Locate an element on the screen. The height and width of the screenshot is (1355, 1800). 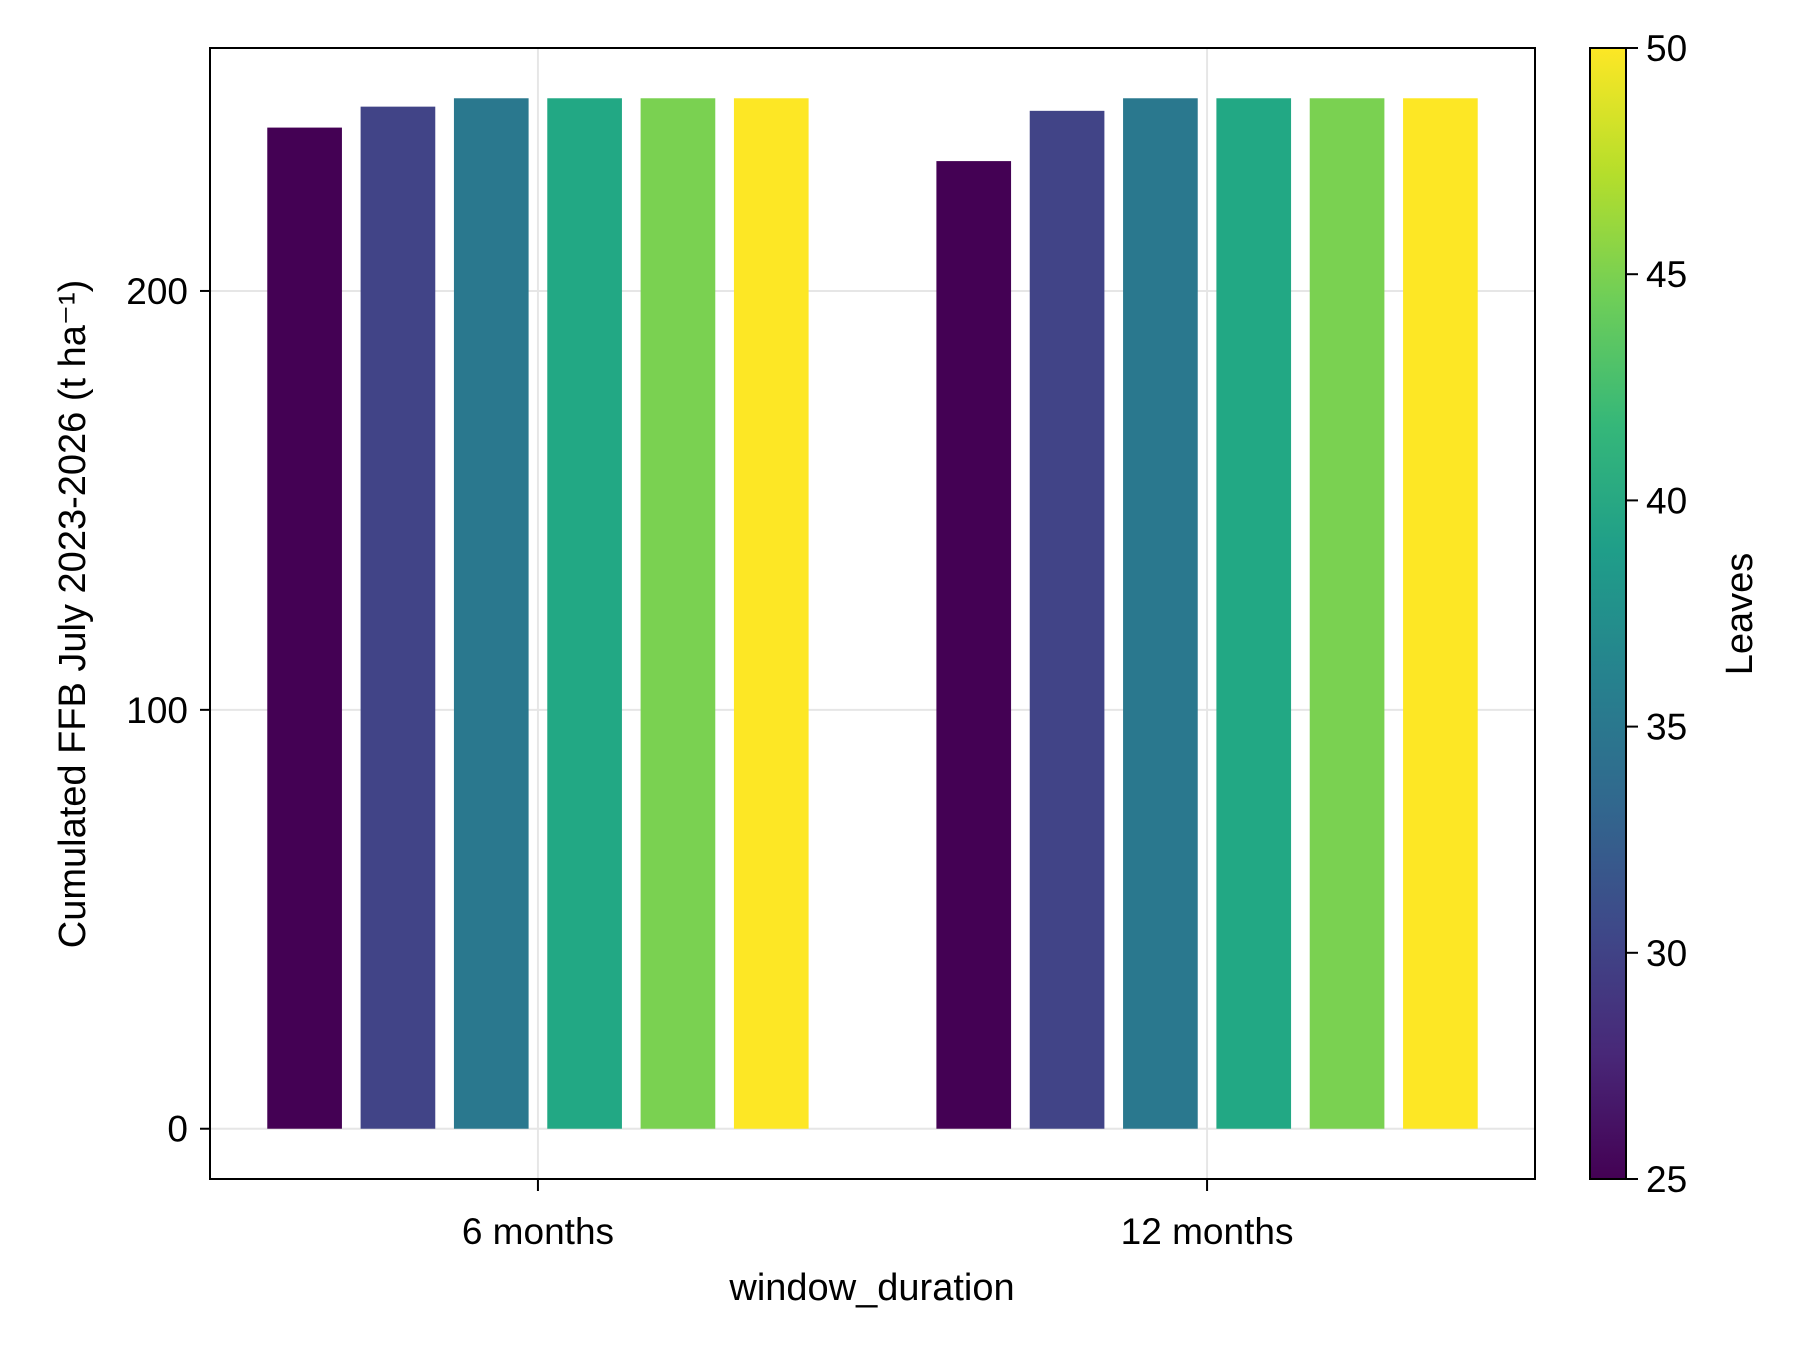
colorbar-title: Leaves is located at coordinates (1740, 614).